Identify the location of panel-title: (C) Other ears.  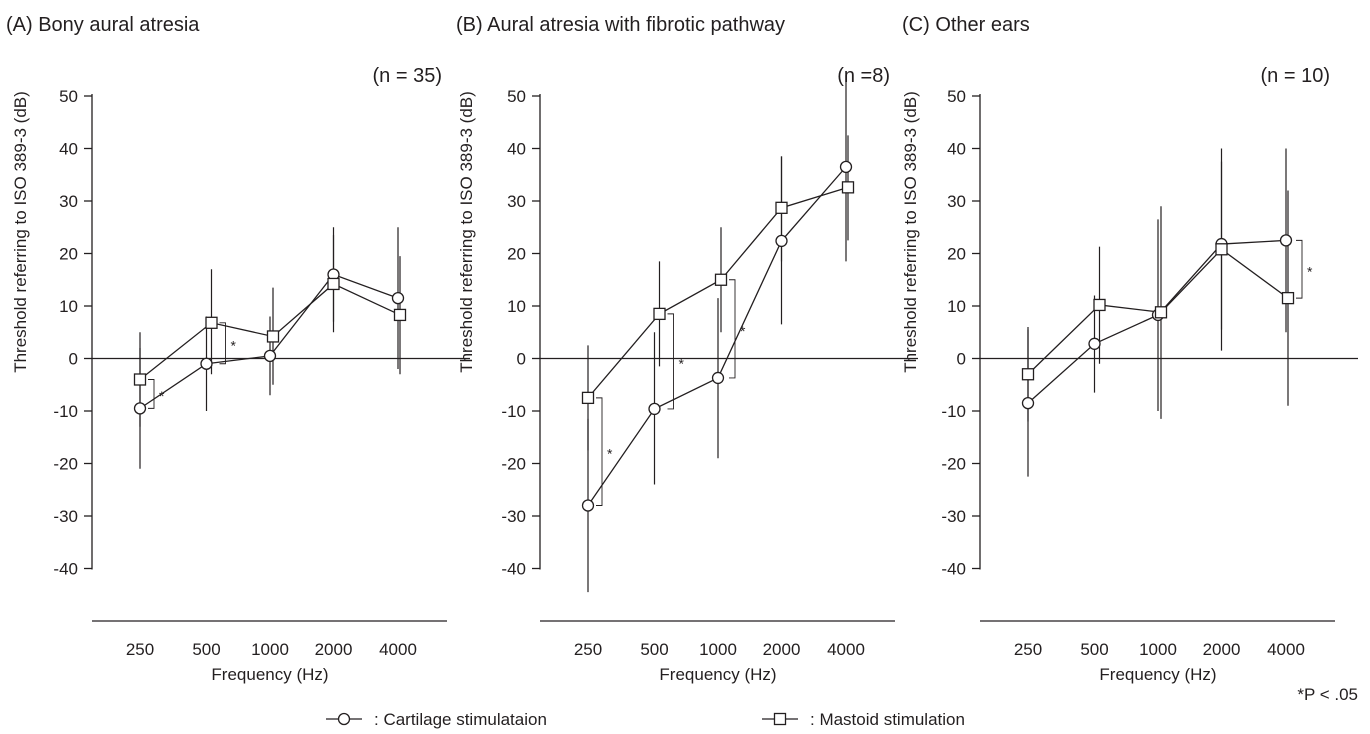
(966, 25).